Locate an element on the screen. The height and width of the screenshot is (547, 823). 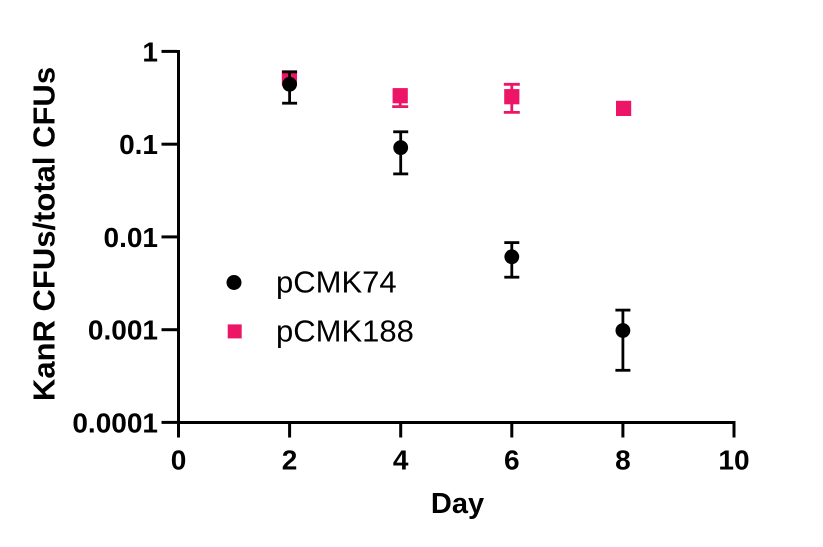
svg-text: 4 is located at coordinates (401, 460).